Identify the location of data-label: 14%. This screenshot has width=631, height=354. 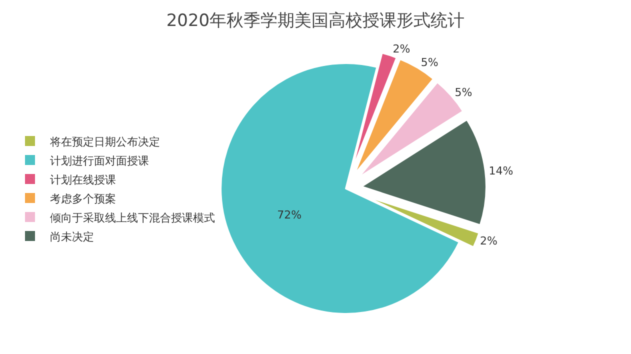
(501, 171).